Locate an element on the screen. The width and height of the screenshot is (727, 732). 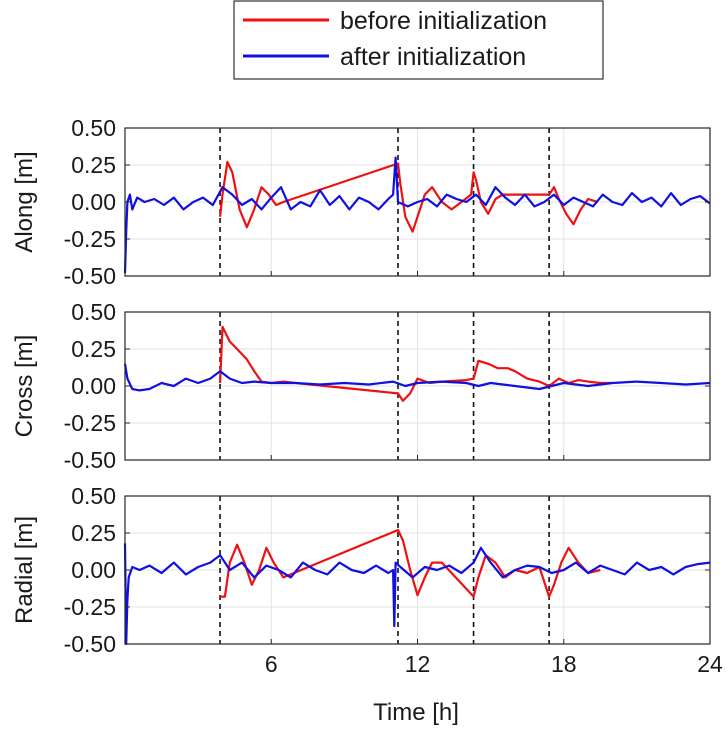
time-axis-title: Time [h] is located at coordinates (416, 712).